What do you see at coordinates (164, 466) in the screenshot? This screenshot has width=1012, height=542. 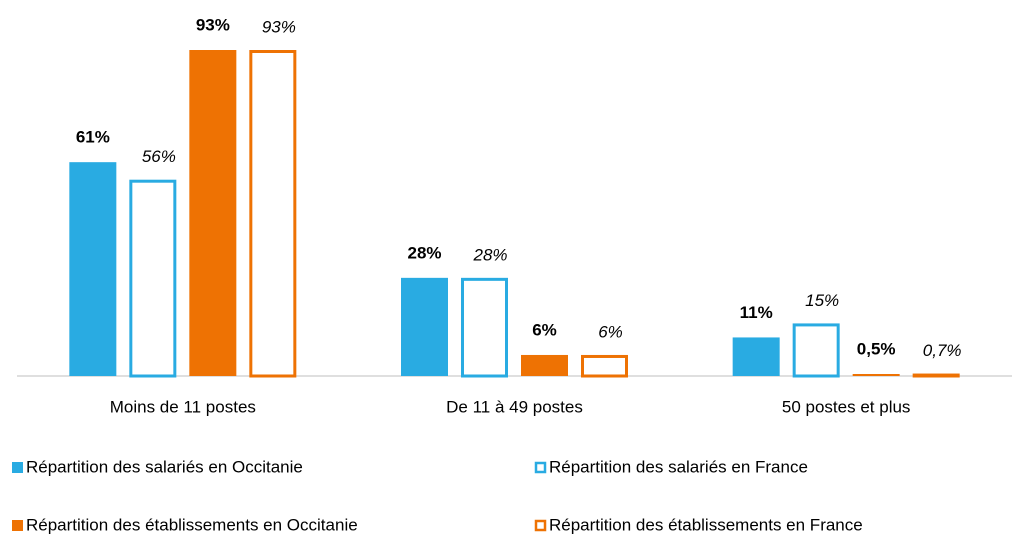 I see `legend-label: Répartition des salariés en Occitanie` at bounding box center [164, 466].